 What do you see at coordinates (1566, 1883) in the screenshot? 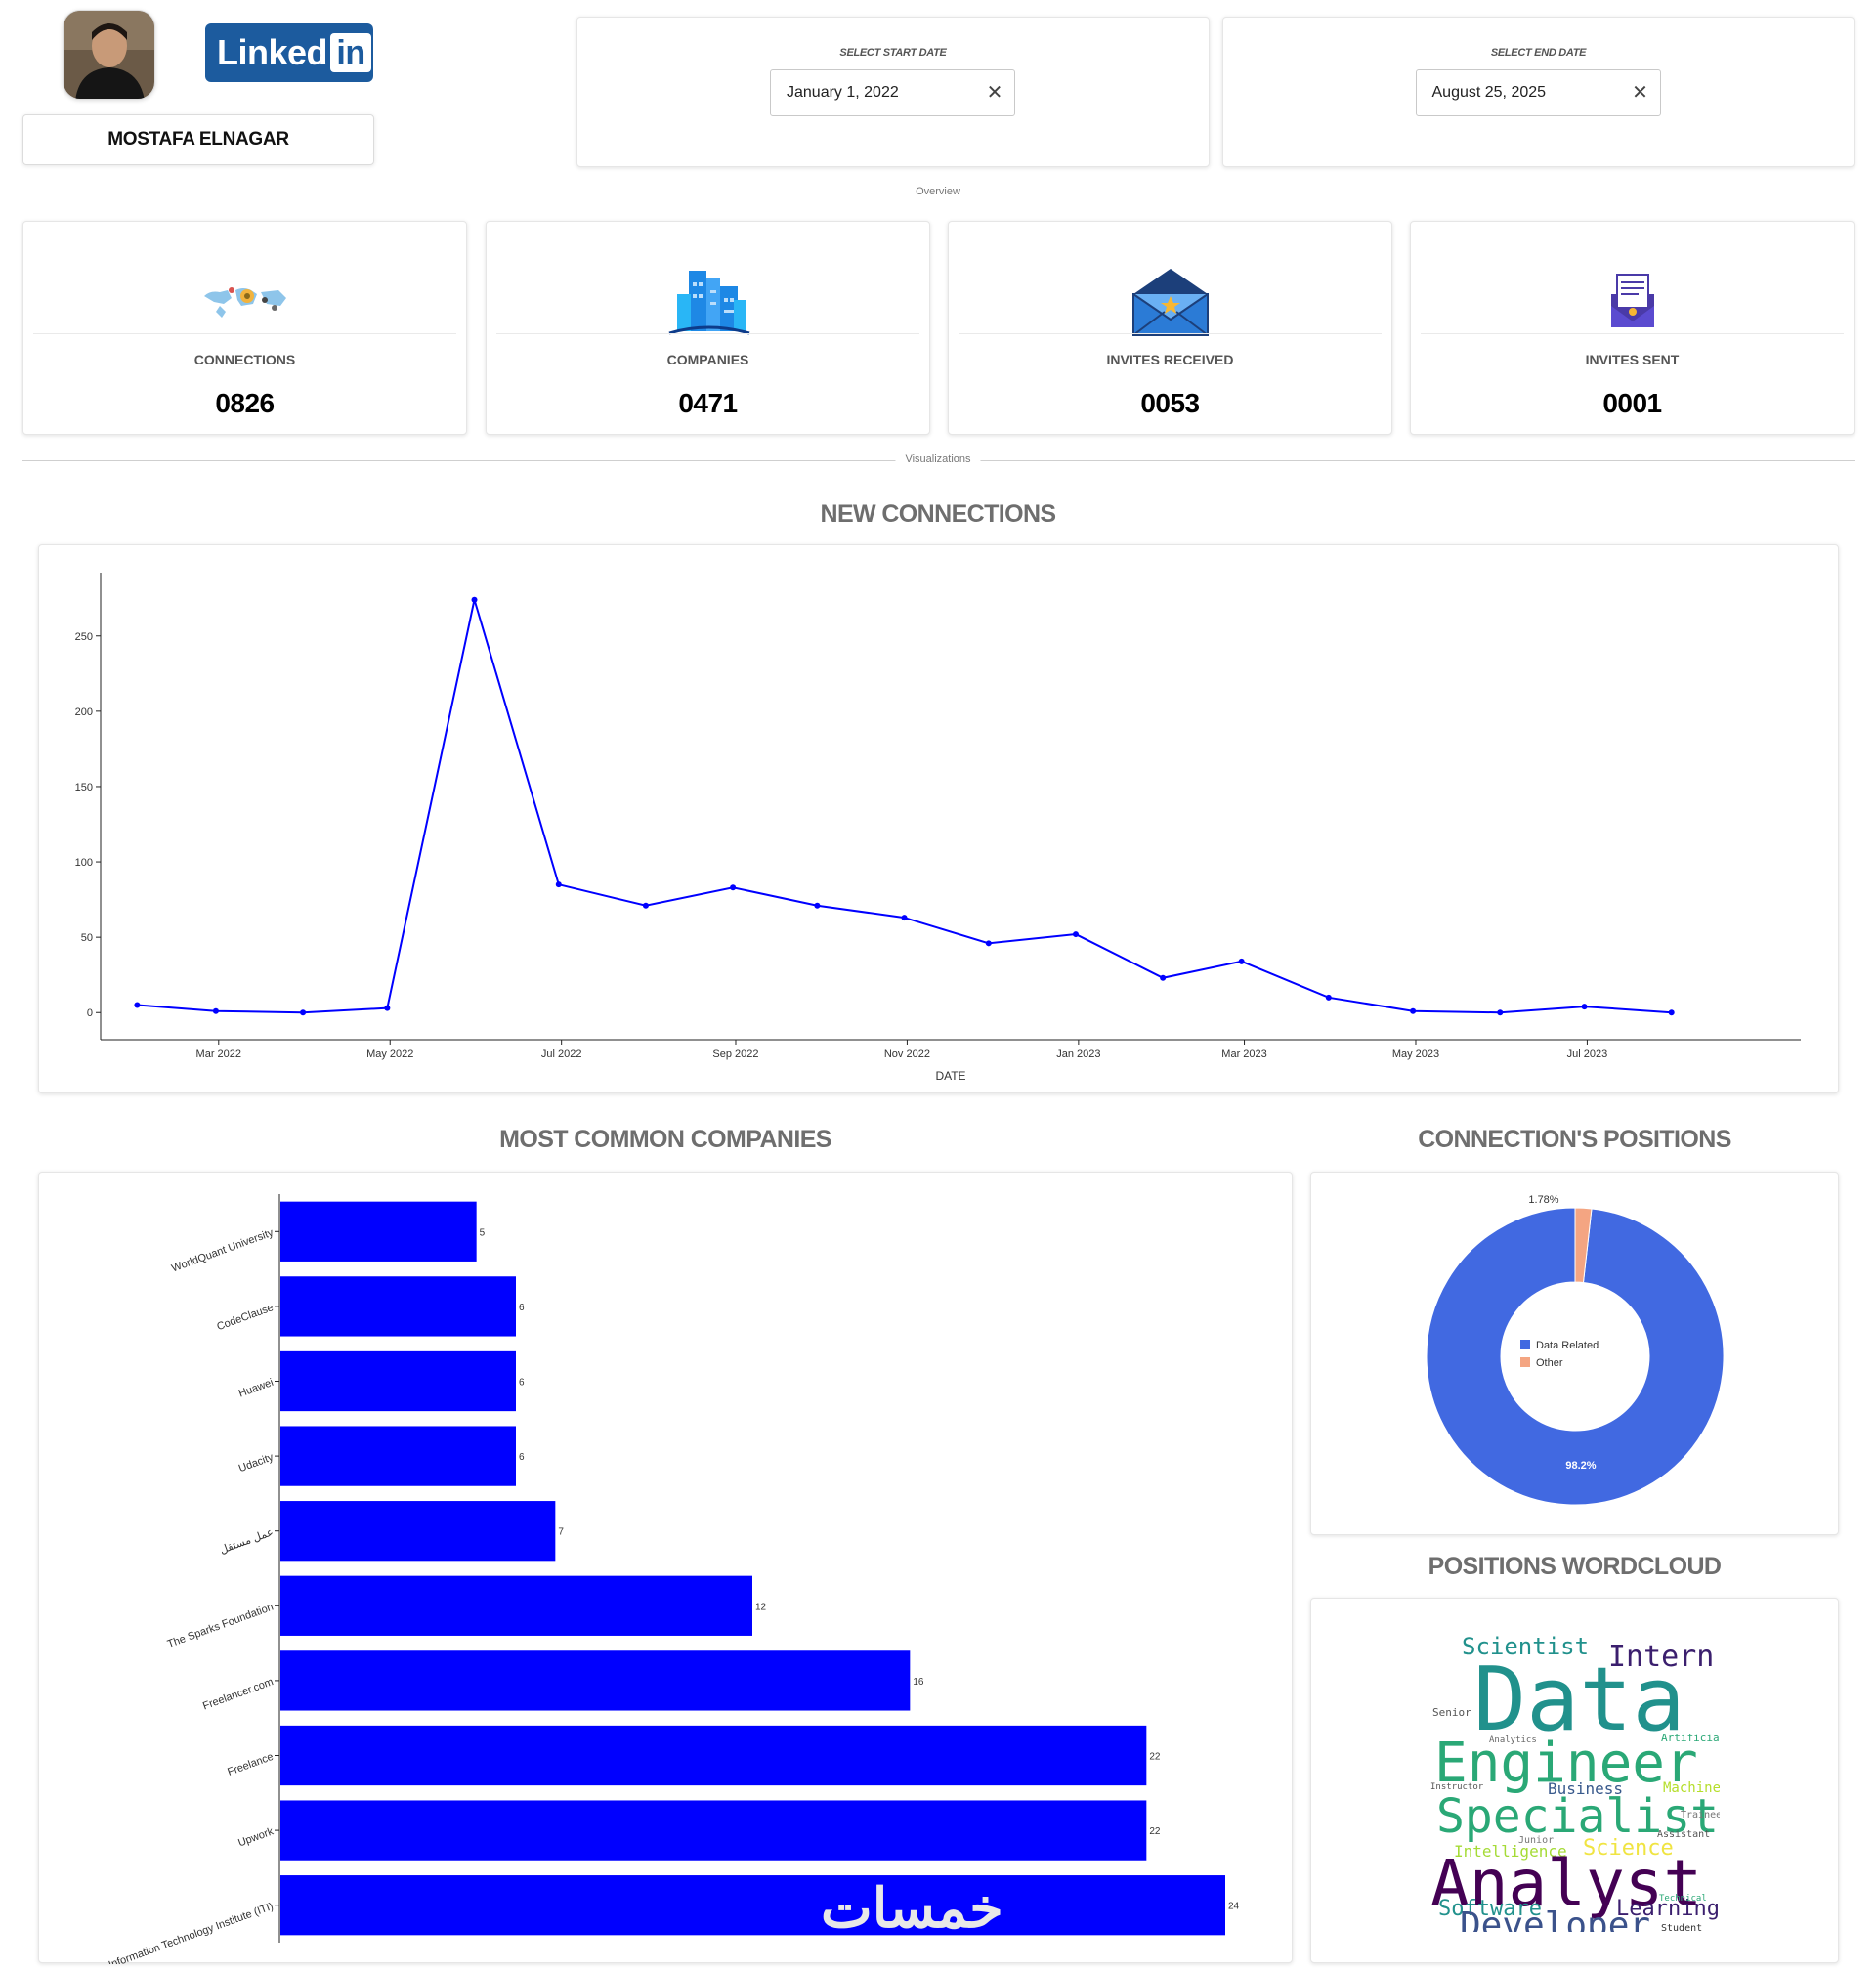
I see `wordcloud-word: Analyst` at bounding box center [1566, 1883].